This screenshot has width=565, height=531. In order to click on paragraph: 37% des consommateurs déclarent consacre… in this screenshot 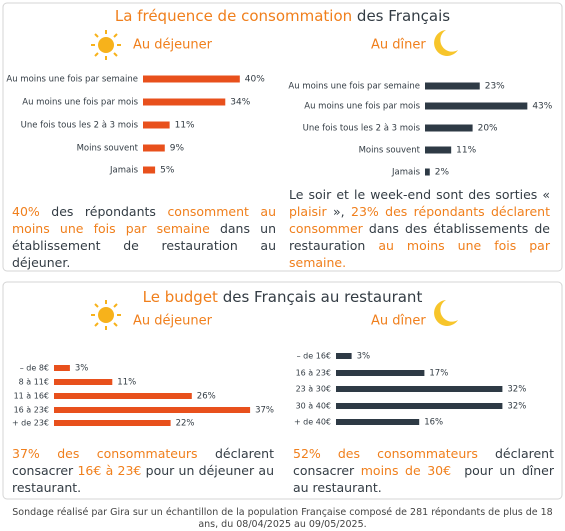, I will do `click(143, 470)`.